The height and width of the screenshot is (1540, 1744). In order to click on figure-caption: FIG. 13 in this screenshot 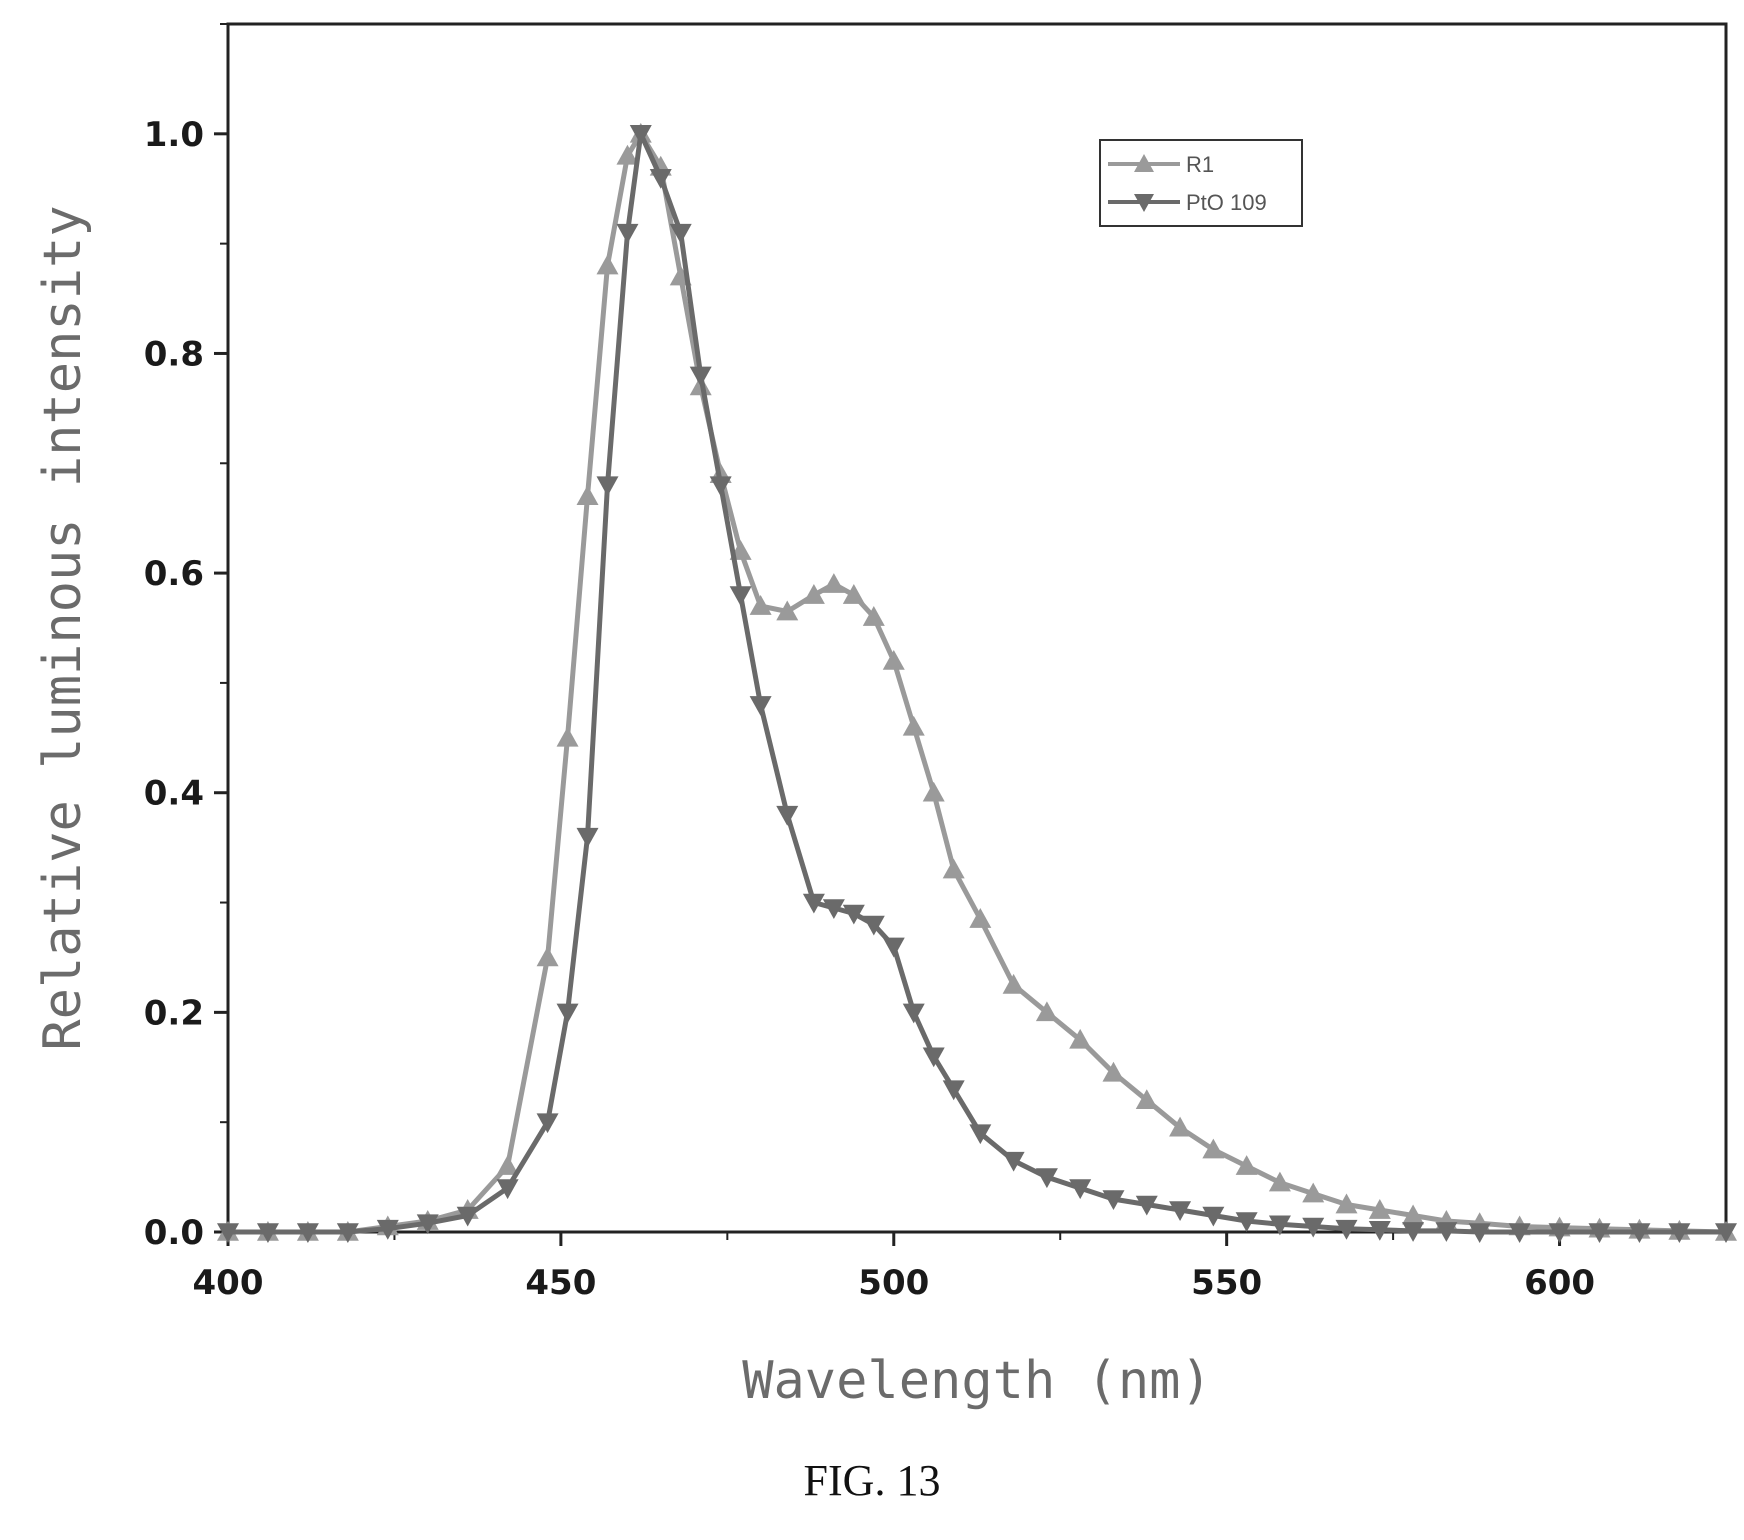, I will do `click(872, 1480)`.